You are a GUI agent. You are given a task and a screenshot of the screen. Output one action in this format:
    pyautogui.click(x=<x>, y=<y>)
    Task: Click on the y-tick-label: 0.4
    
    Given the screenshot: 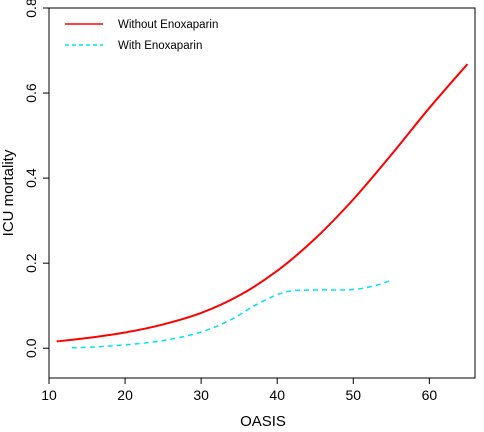 What is the action you would take?
    pyautogui.click(x=31, y=178)
    